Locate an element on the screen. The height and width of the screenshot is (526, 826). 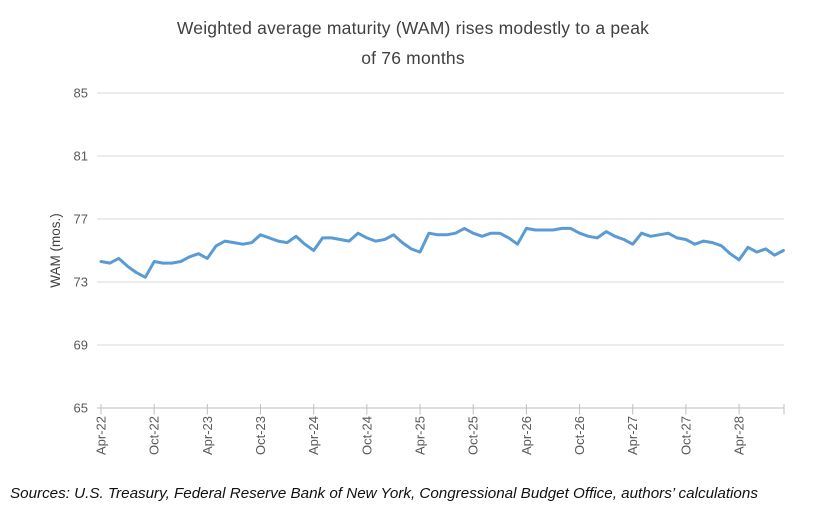
y-tick-label: 77 is located at coordinates (81, 219).